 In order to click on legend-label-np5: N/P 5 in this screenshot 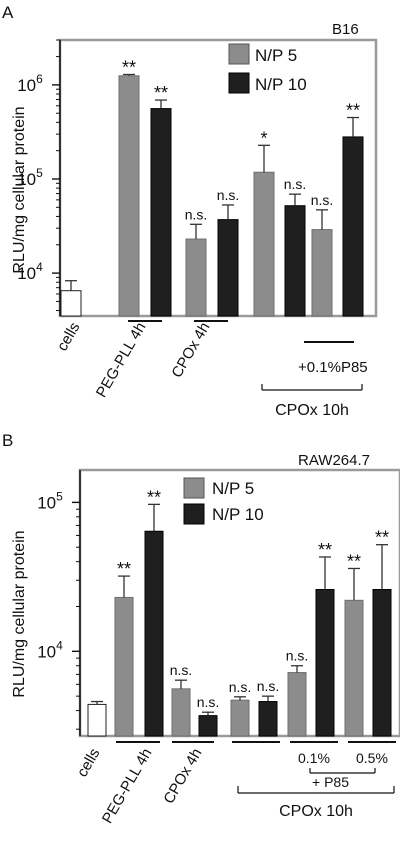, I will do `click(276, 55)`.